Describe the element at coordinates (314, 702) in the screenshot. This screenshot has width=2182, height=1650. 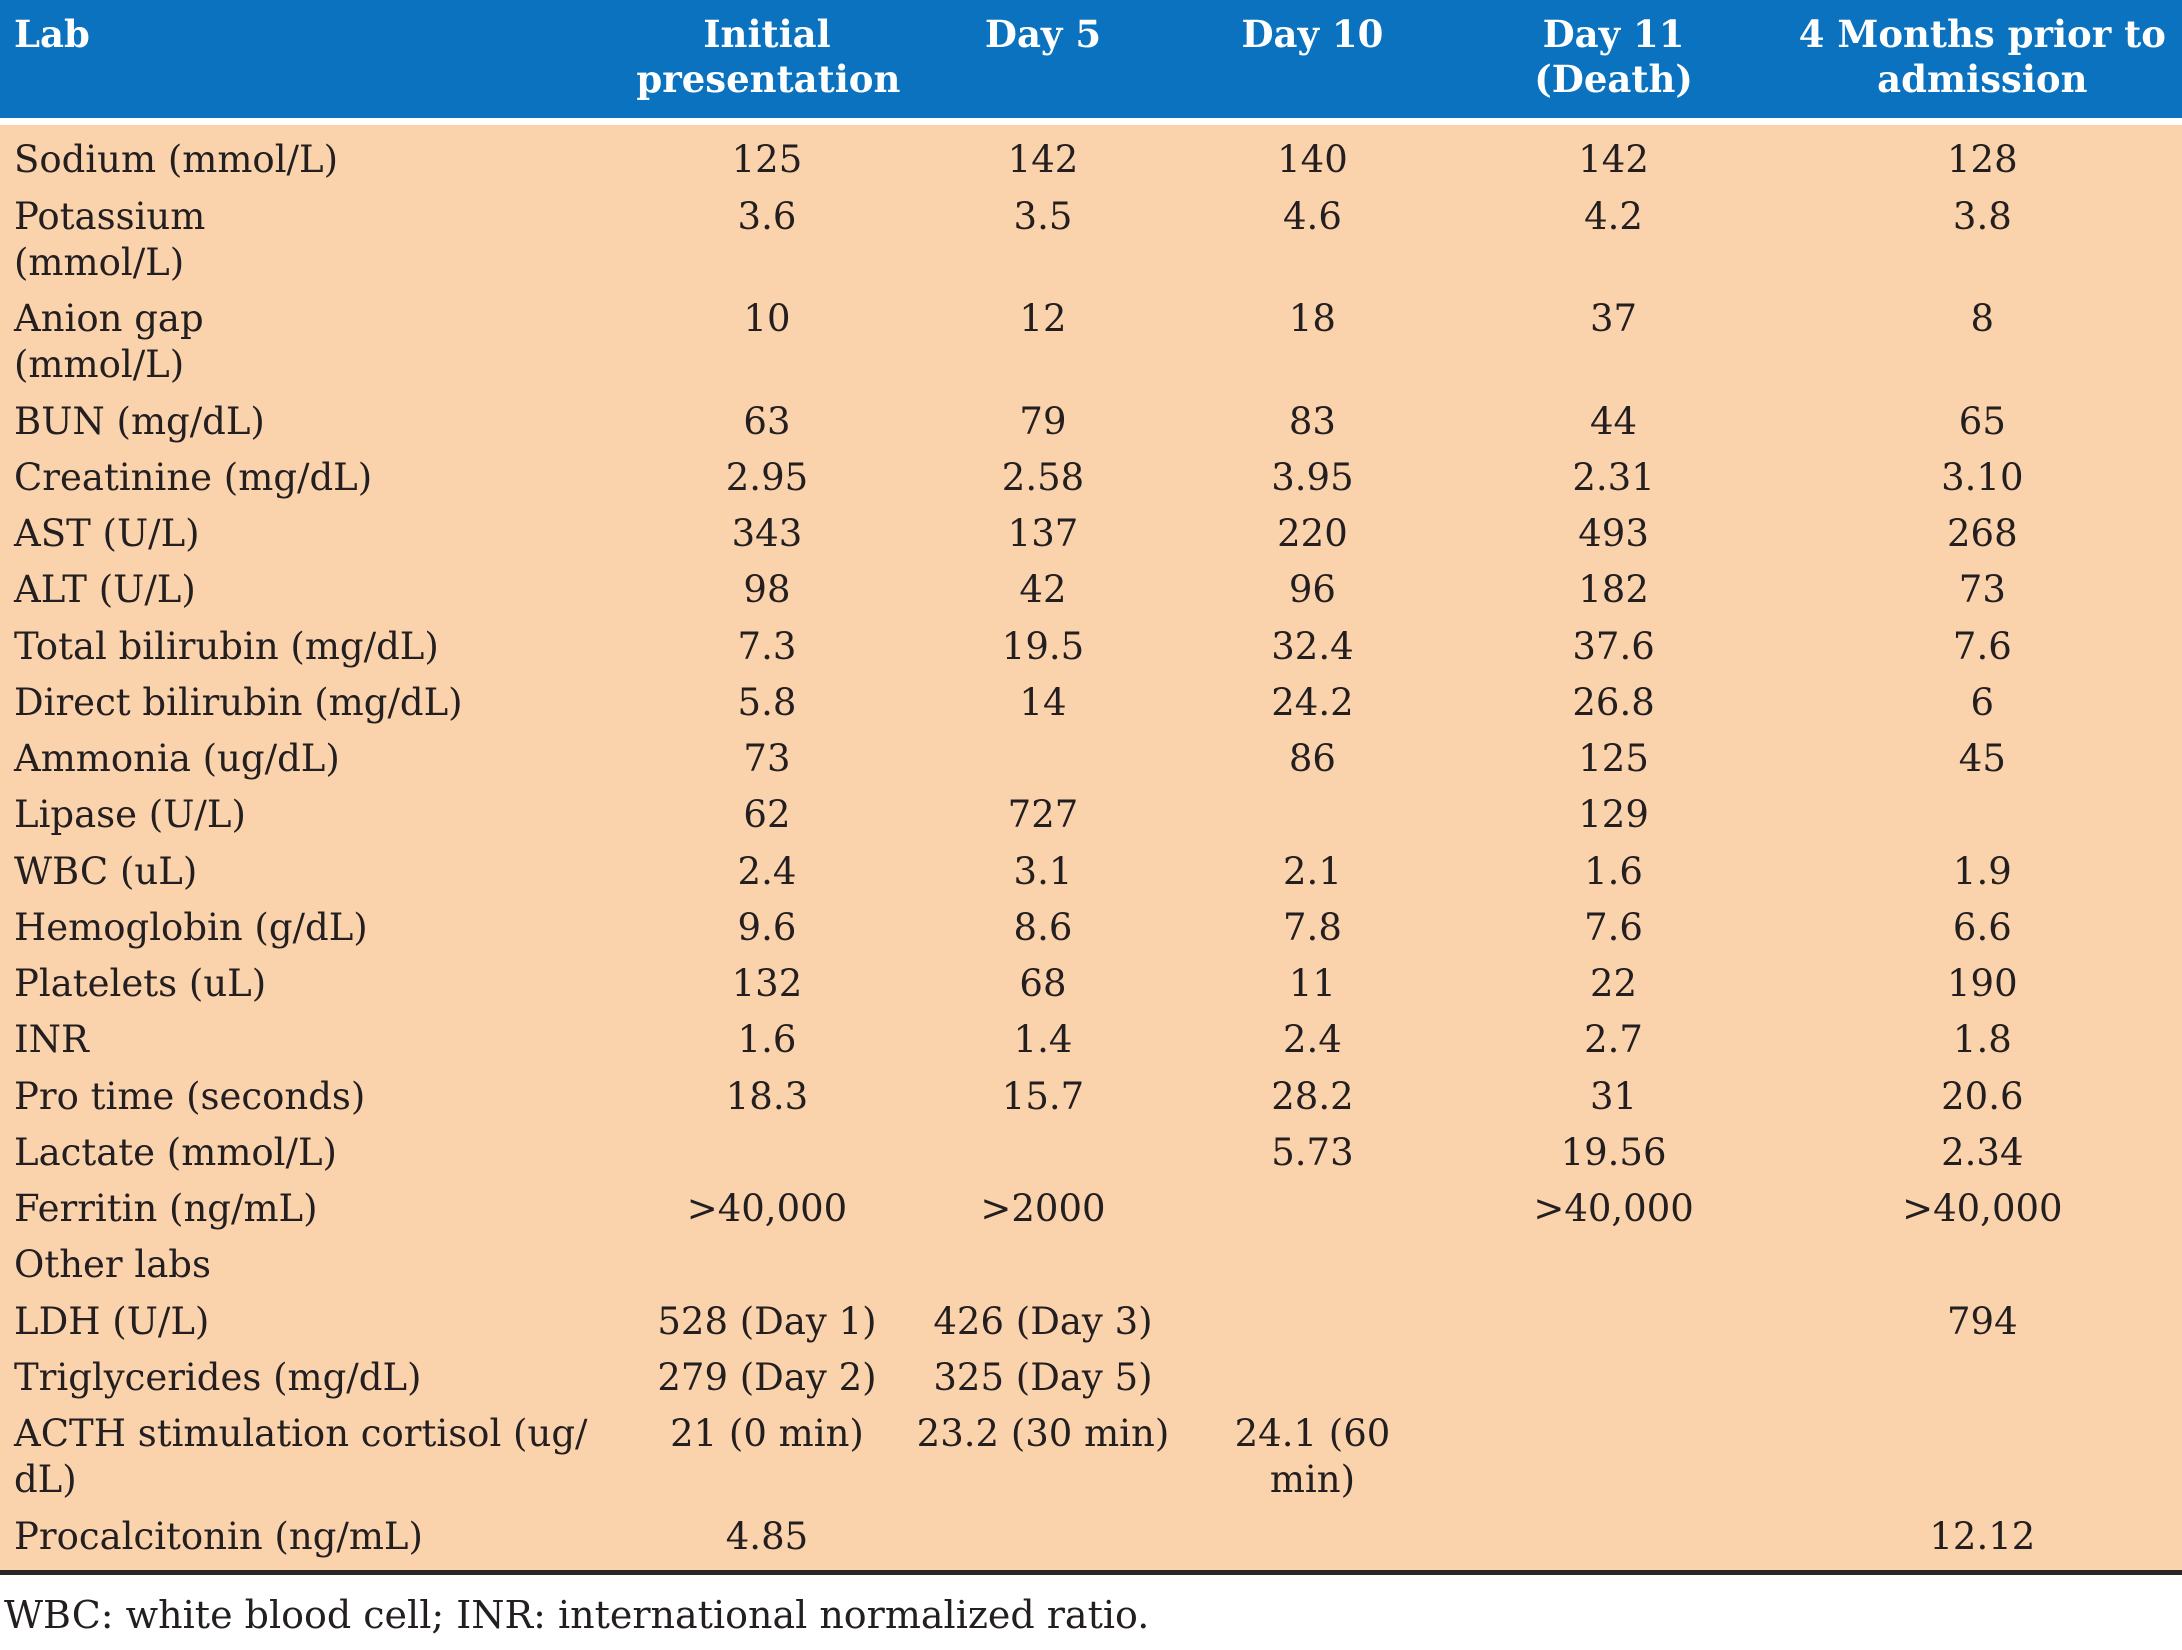
I see `row-label-cell: Direct bilirubin (mg/dL)` at that location.